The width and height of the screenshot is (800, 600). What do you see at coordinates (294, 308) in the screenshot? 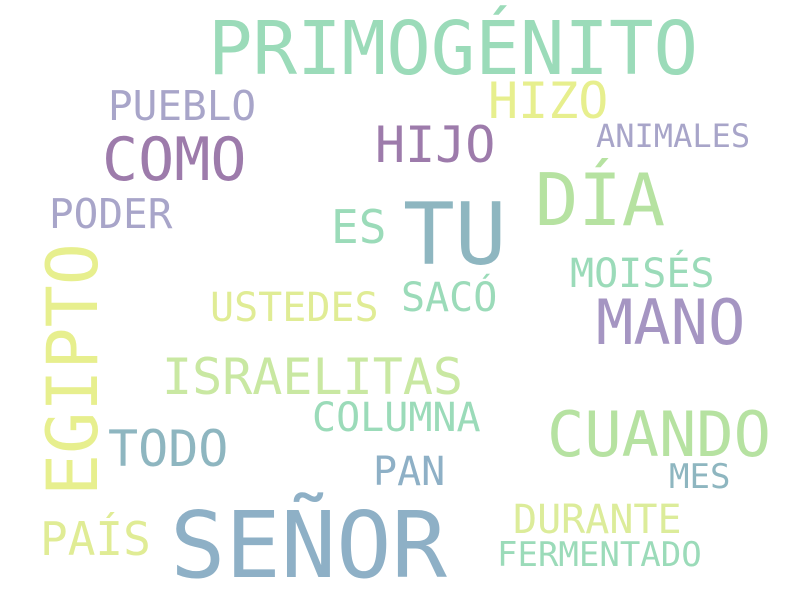
I see `word-ustedes: USTEDES` at bounding box center [294, 308].